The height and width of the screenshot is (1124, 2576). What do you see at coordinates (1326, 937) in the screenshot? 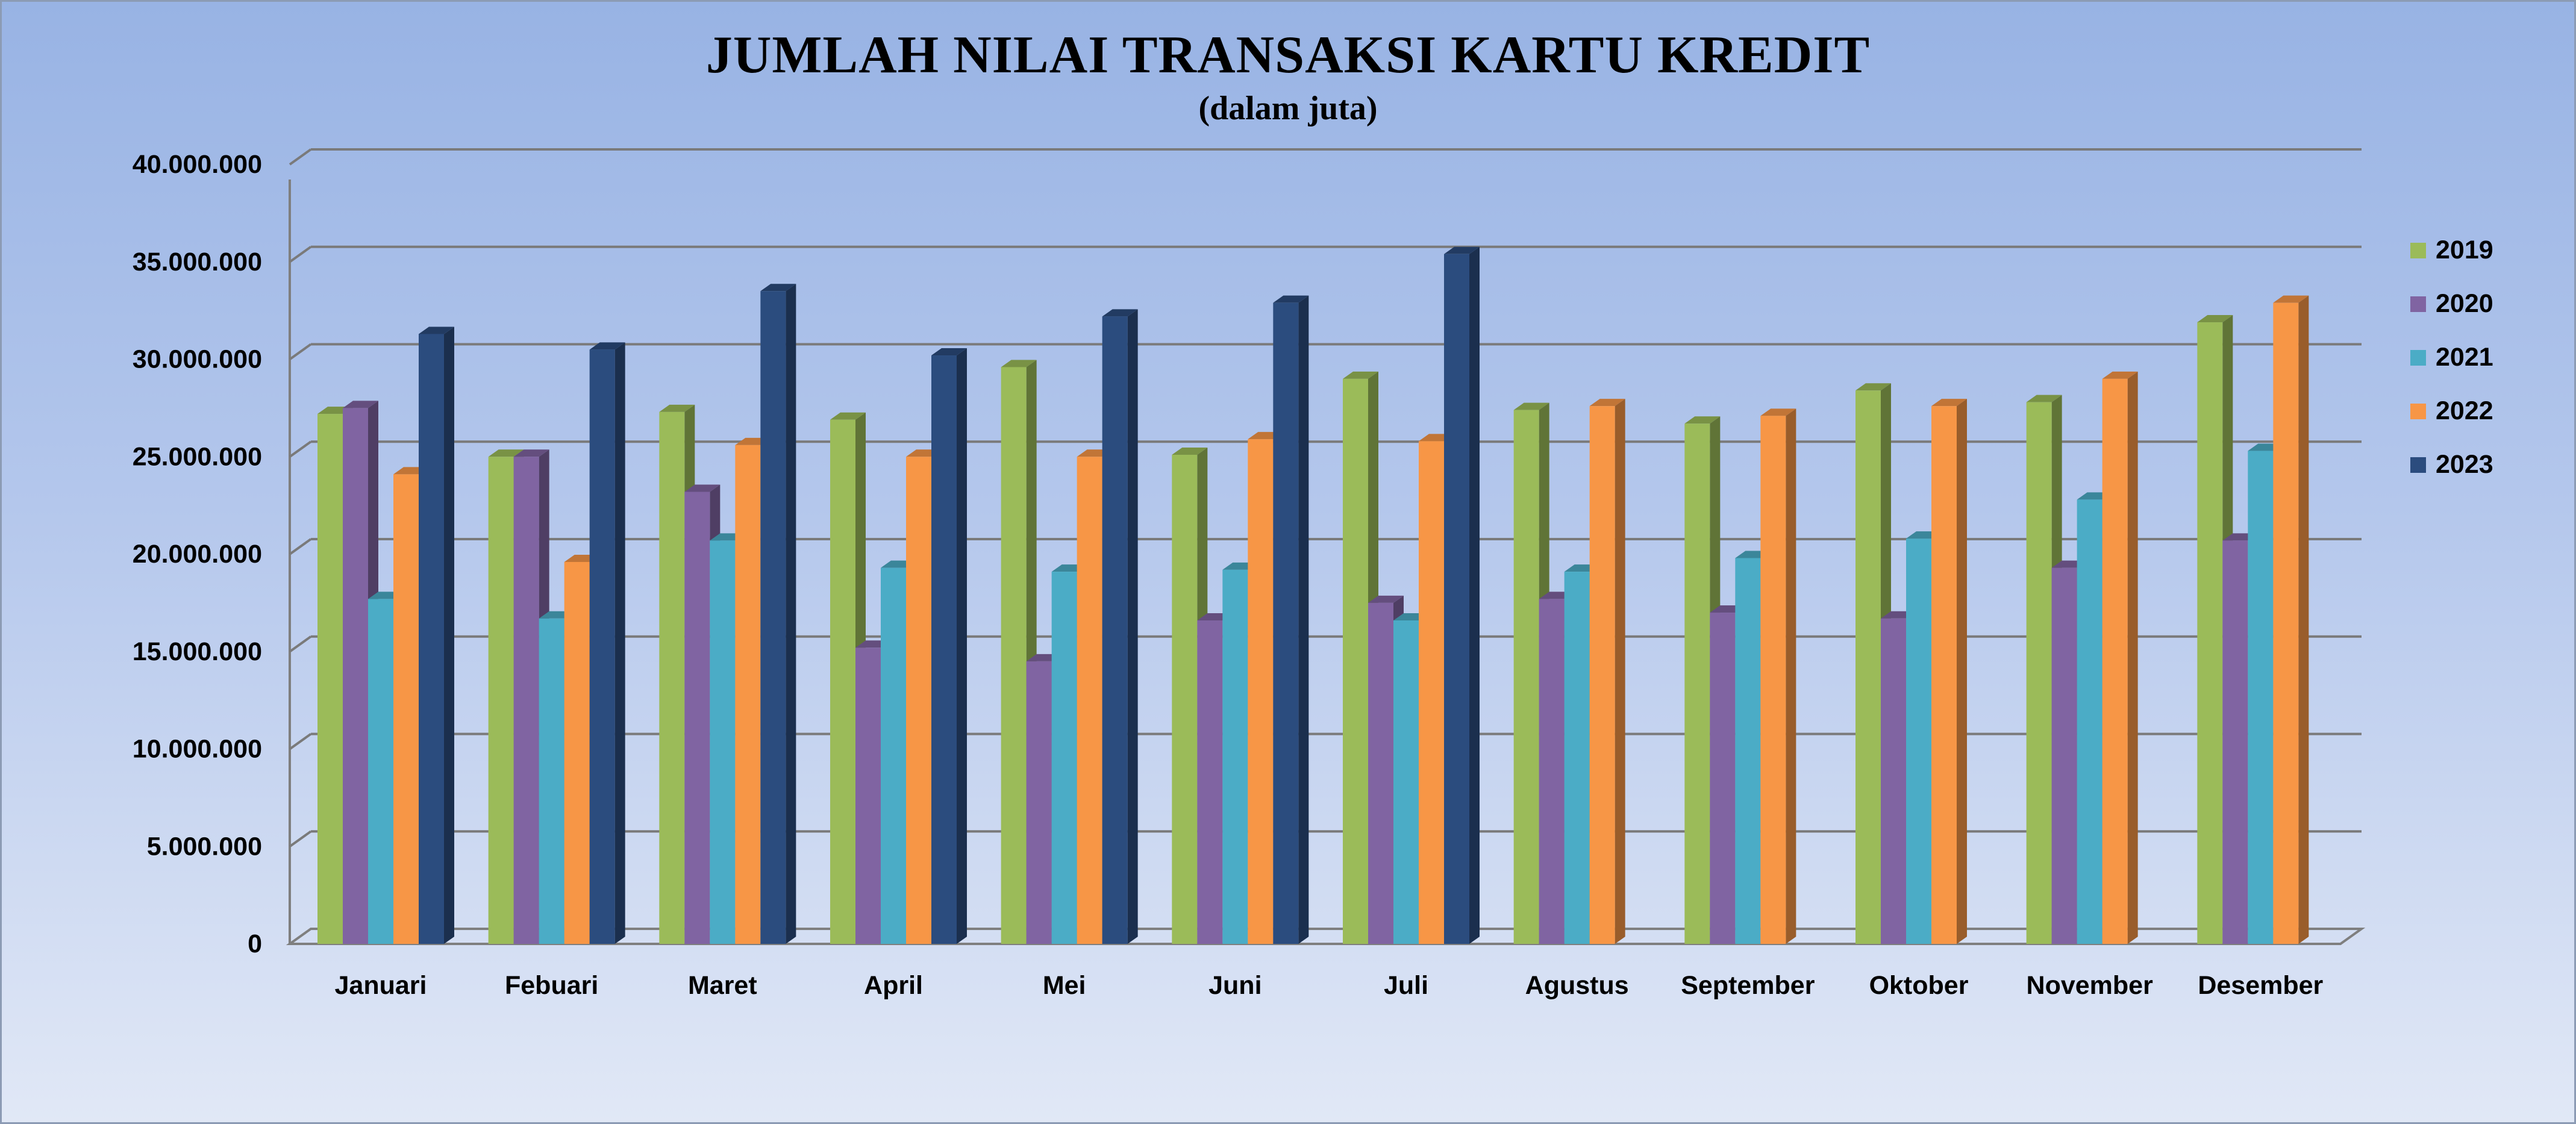
I see `floor-outline` at bounding box center [1326, 937].